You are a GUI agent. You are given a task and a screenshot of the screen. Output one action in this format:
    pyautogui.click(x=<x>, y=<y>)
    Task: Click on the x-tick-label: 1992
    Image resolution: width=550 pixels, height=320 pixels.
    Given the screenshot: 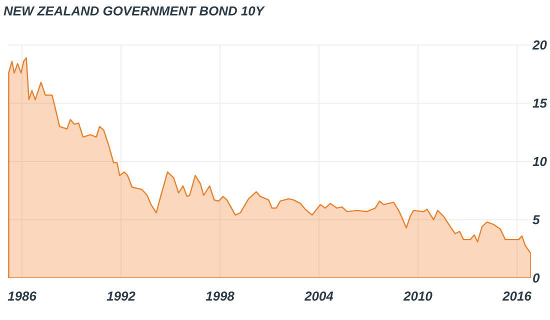 What is the action you would take?
    pyautogui.click(x=121, y=296)
    